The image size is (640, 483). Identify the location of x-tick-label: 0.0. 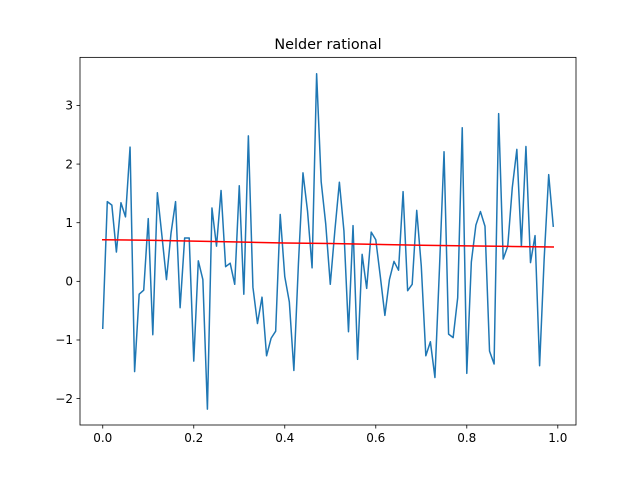
(102, 438).